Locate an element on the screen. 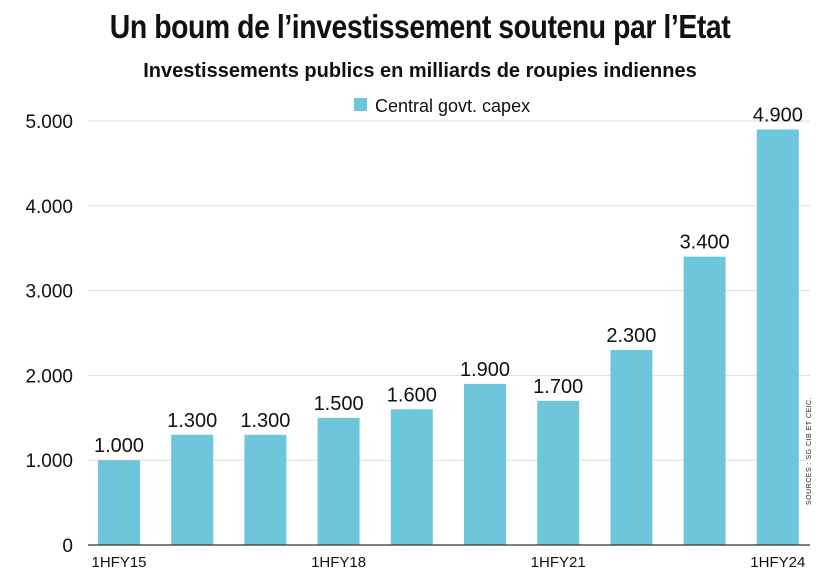 Image resolution: width=840 pixels, height=582 pixels. y-tick-label: 0 is located at coordinates (67, 546).